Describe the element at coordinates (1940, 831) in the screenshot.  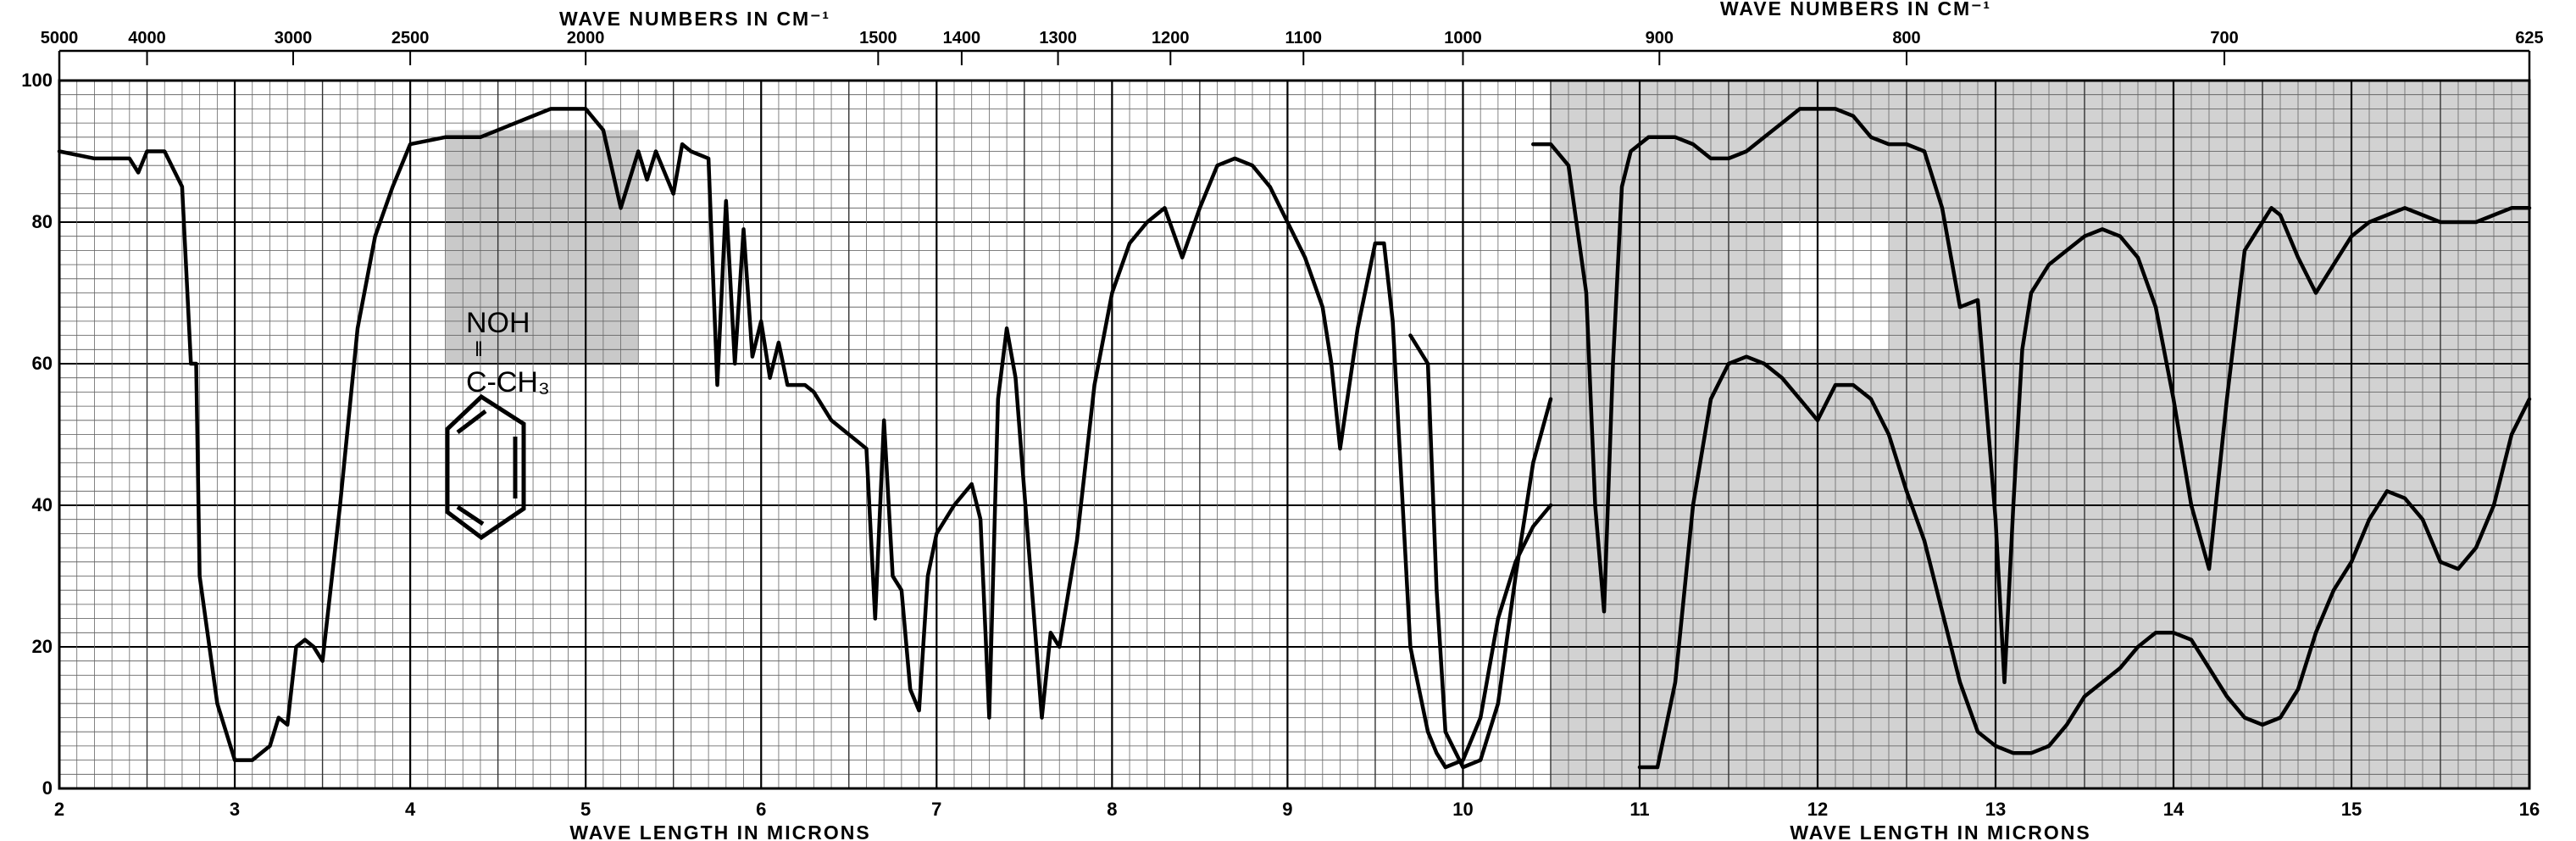
I see `bottom-axis-title-right: WAVE LENGTH IN MICRONS` at that location.